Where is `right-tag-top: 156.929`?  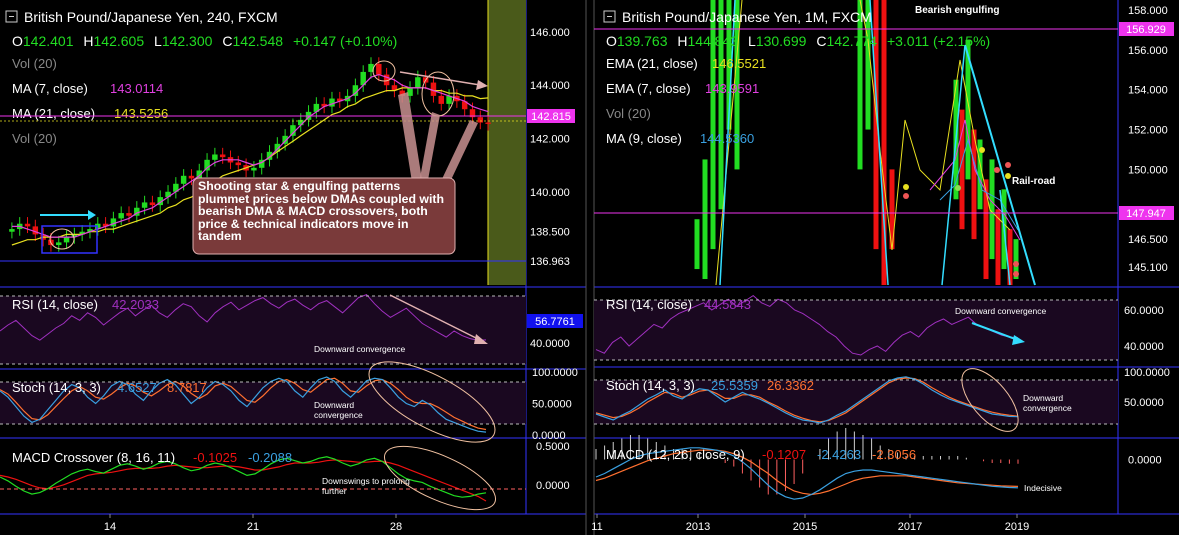
right-tag-top: 156.929 is located at coordinates (1146, 30).